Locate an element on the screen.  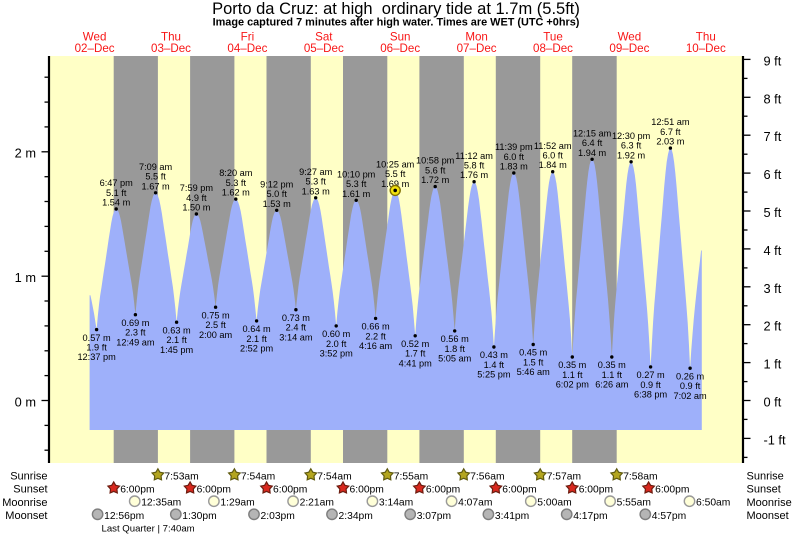
svg-text: 06–Dec is located at coordinates (400, 48).